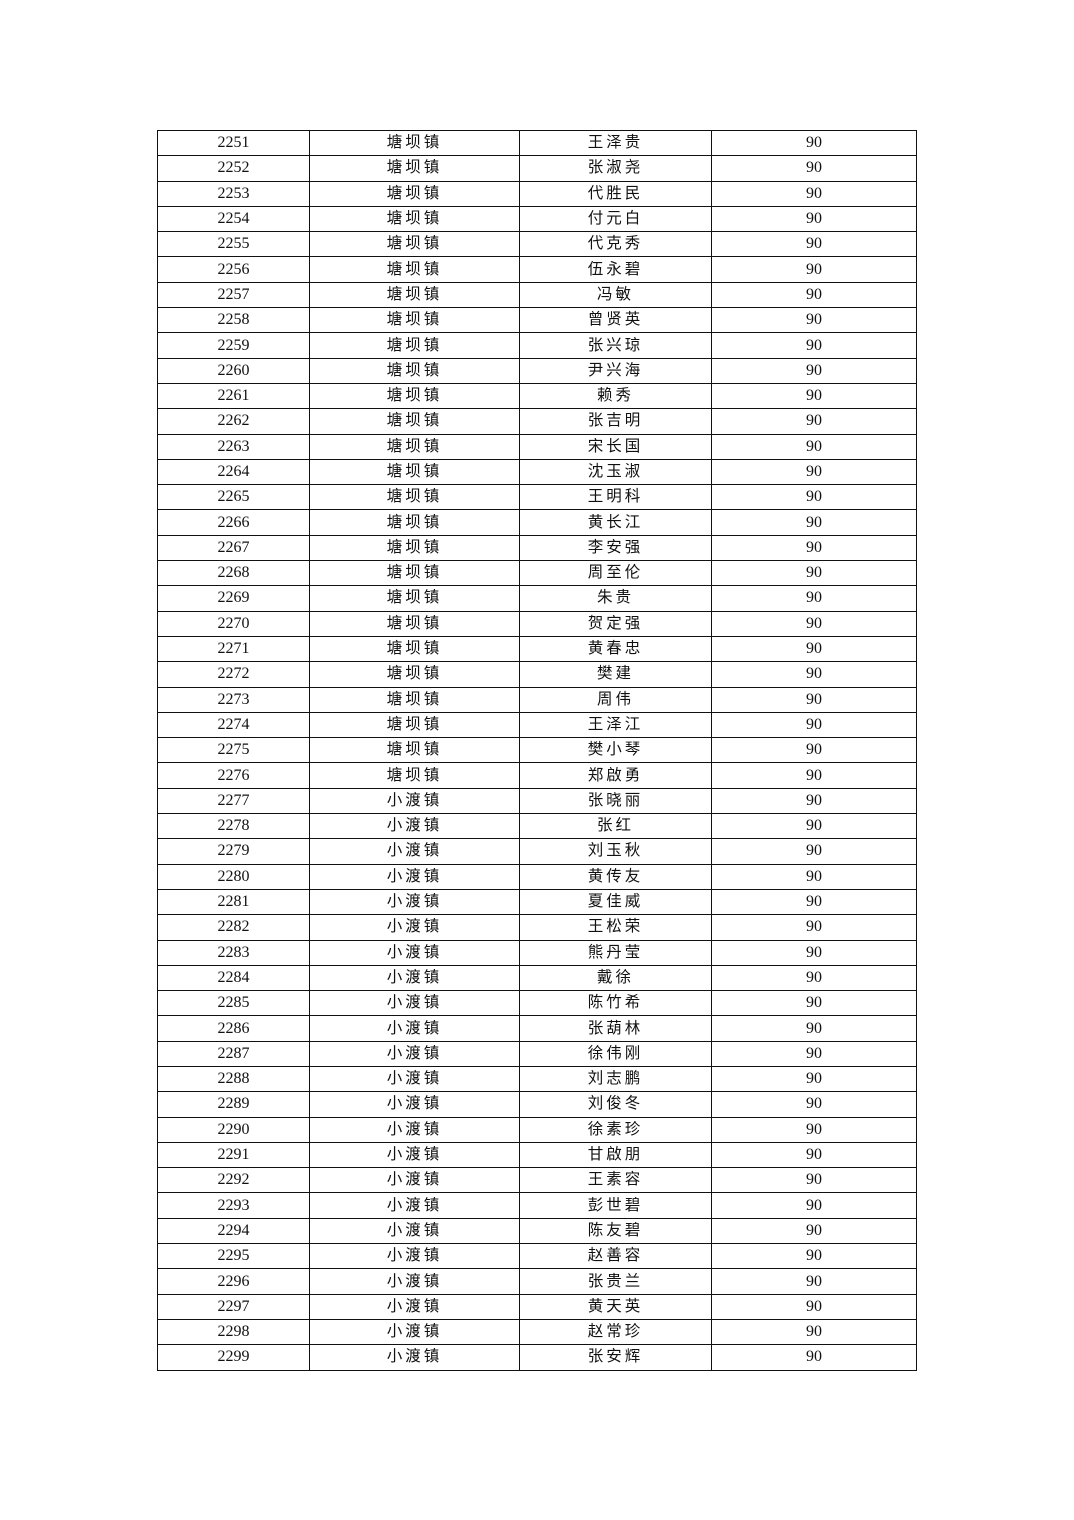  I want to click on cell-name: 张贵兰, so click(615, 1281).